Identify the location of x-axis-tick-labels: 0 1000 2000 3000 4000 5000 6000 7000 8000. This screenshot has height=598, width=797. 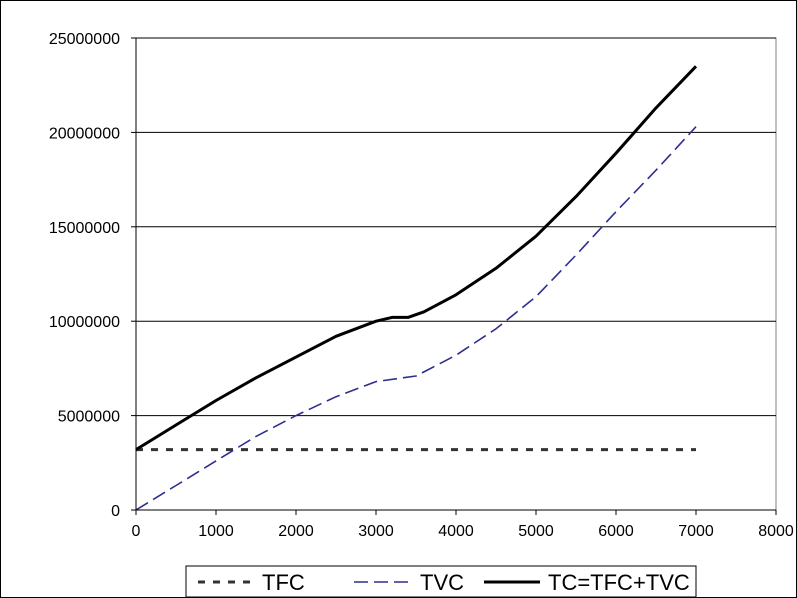
(463, 525).